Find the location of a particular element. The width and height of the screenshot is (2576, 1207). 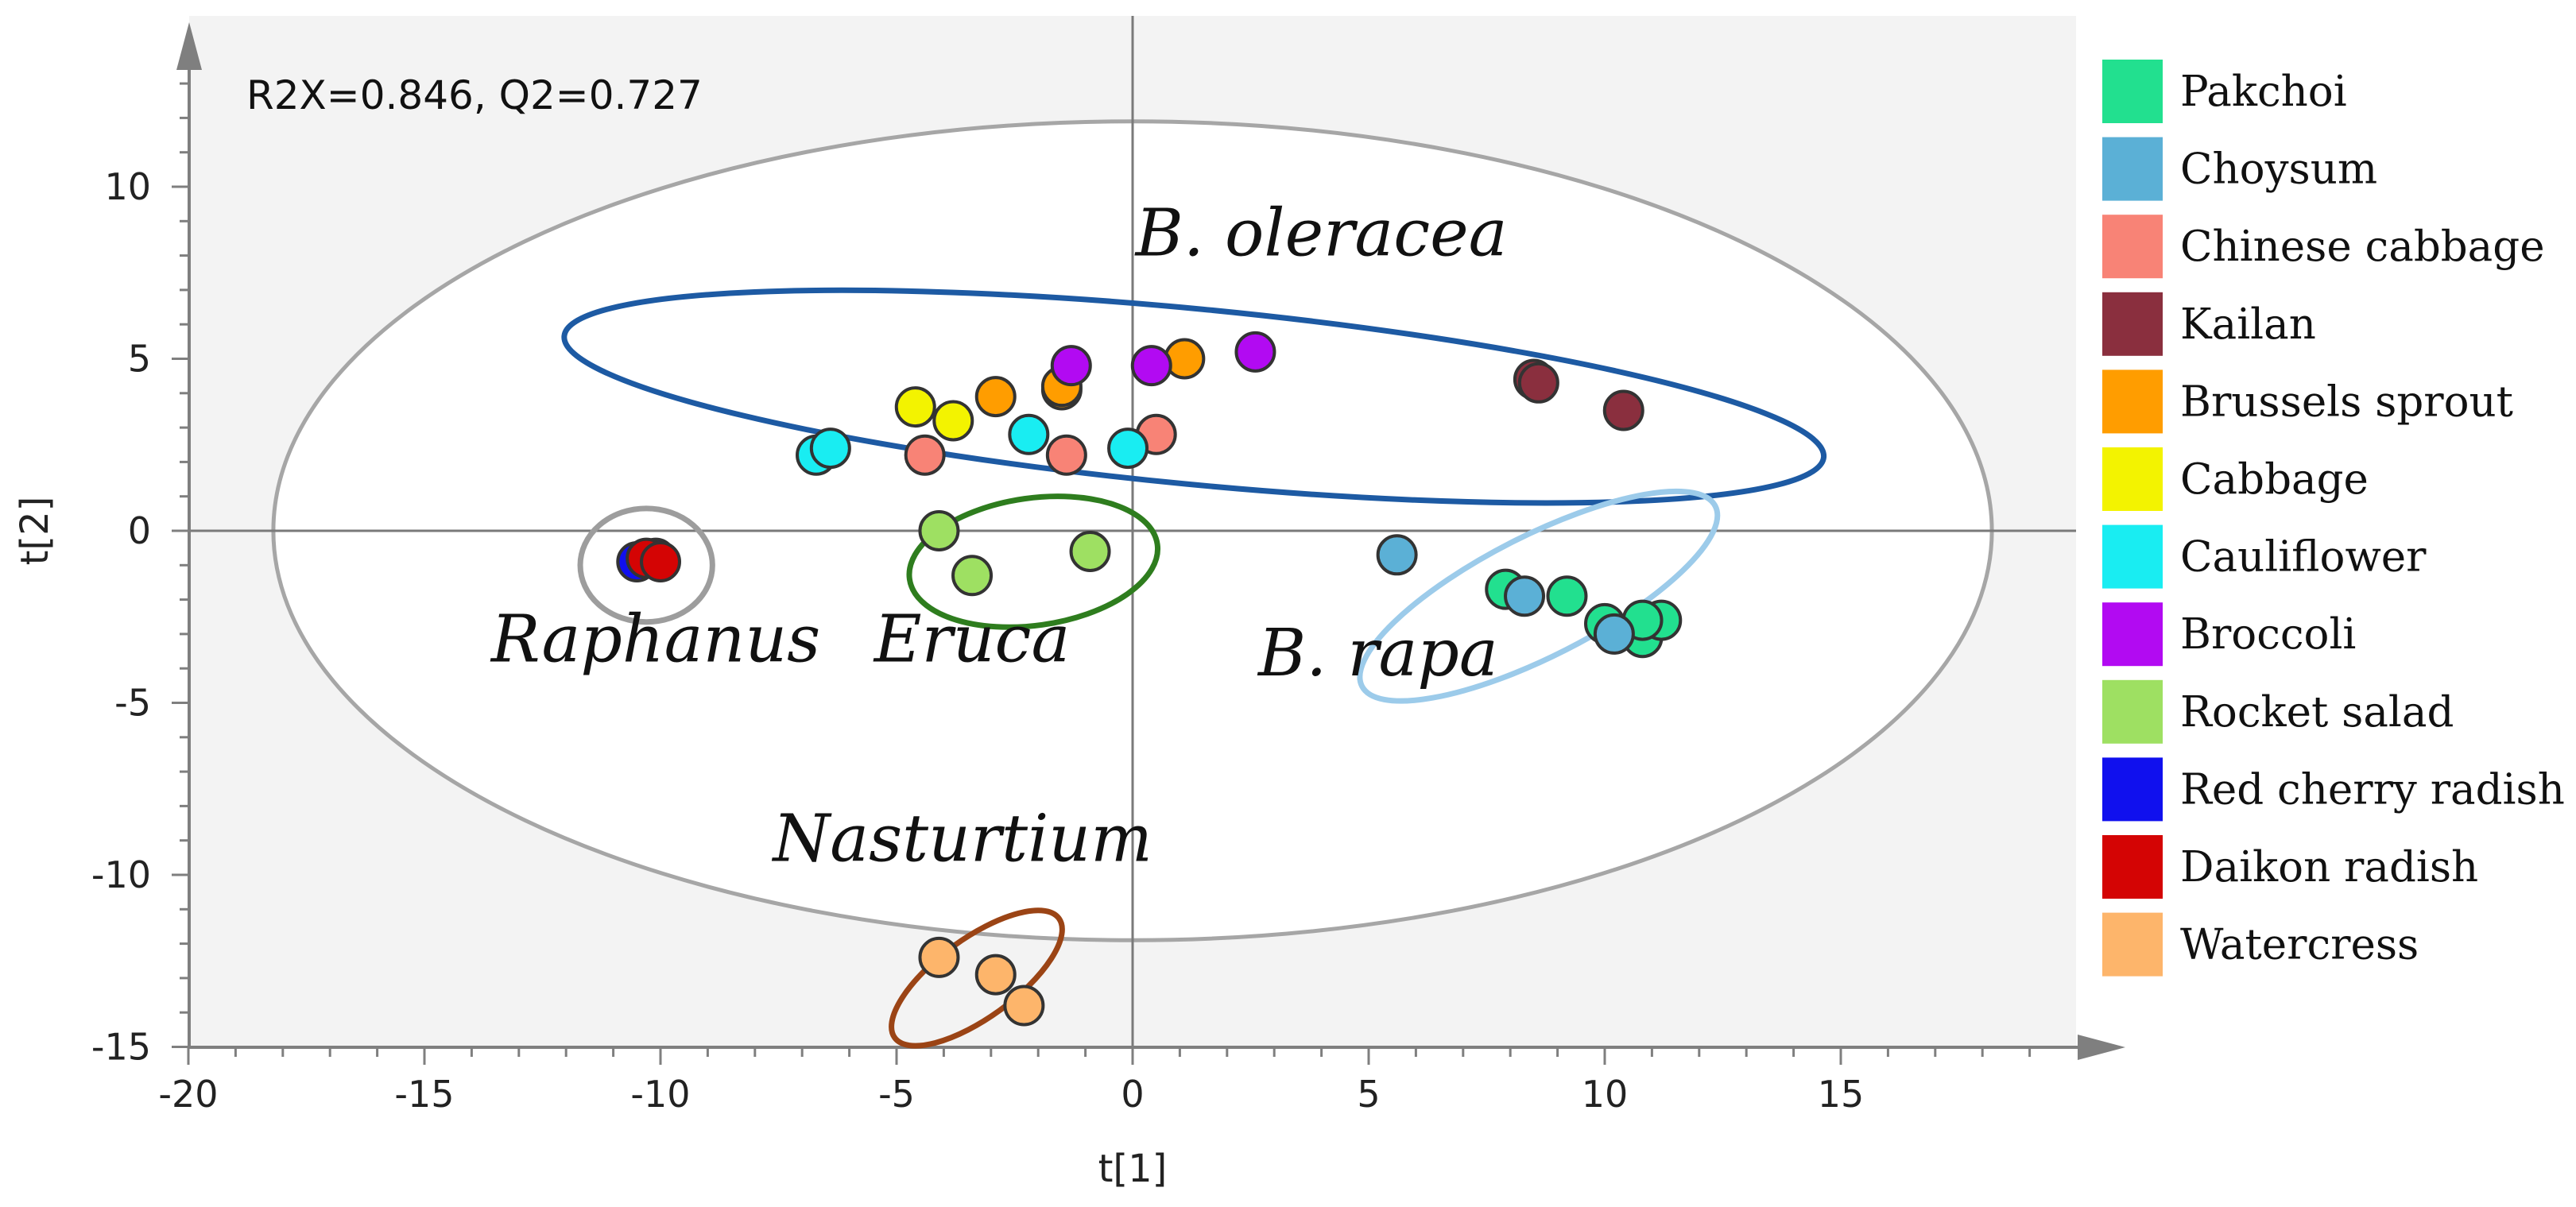

group-label: Raphanus is located at coordinates (655, 640).